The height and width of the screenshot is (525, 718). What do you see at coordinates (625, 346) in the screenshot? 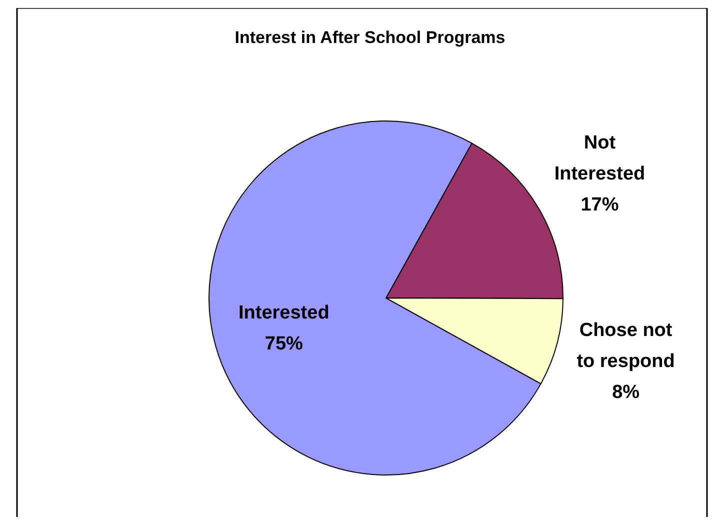
I see `slice-label: Chose not to respond` at bounding box center [625, 346].